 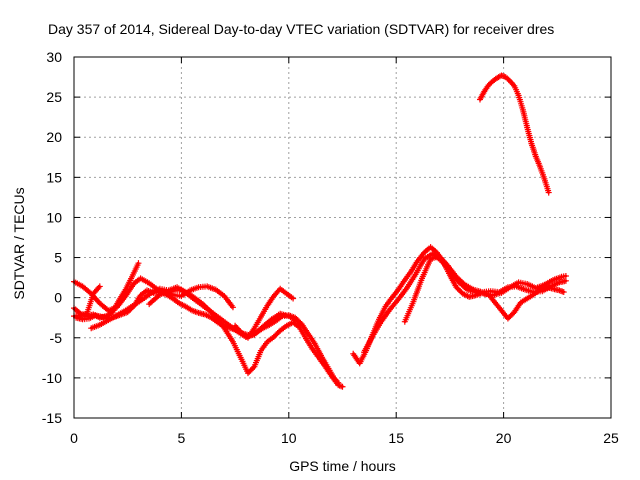 What do you see at coordinates (19, 243) in the screenshot?
I see `y-axis-title: SDTVAR / TECUs` at bounding box center [19, 243].